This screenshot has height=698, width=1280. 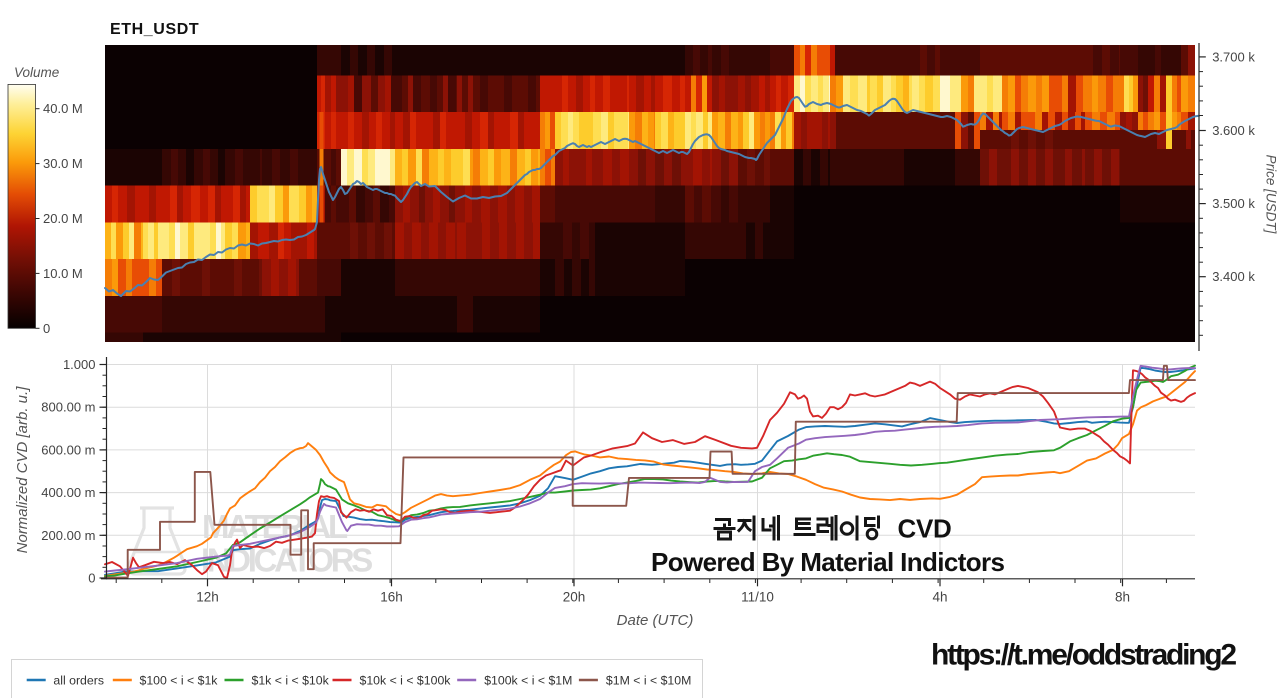 What do you see at coordinates (286, 560) in the screenshot?
I see `svg-text: INDICATORS` at bounding box center [286, 560].